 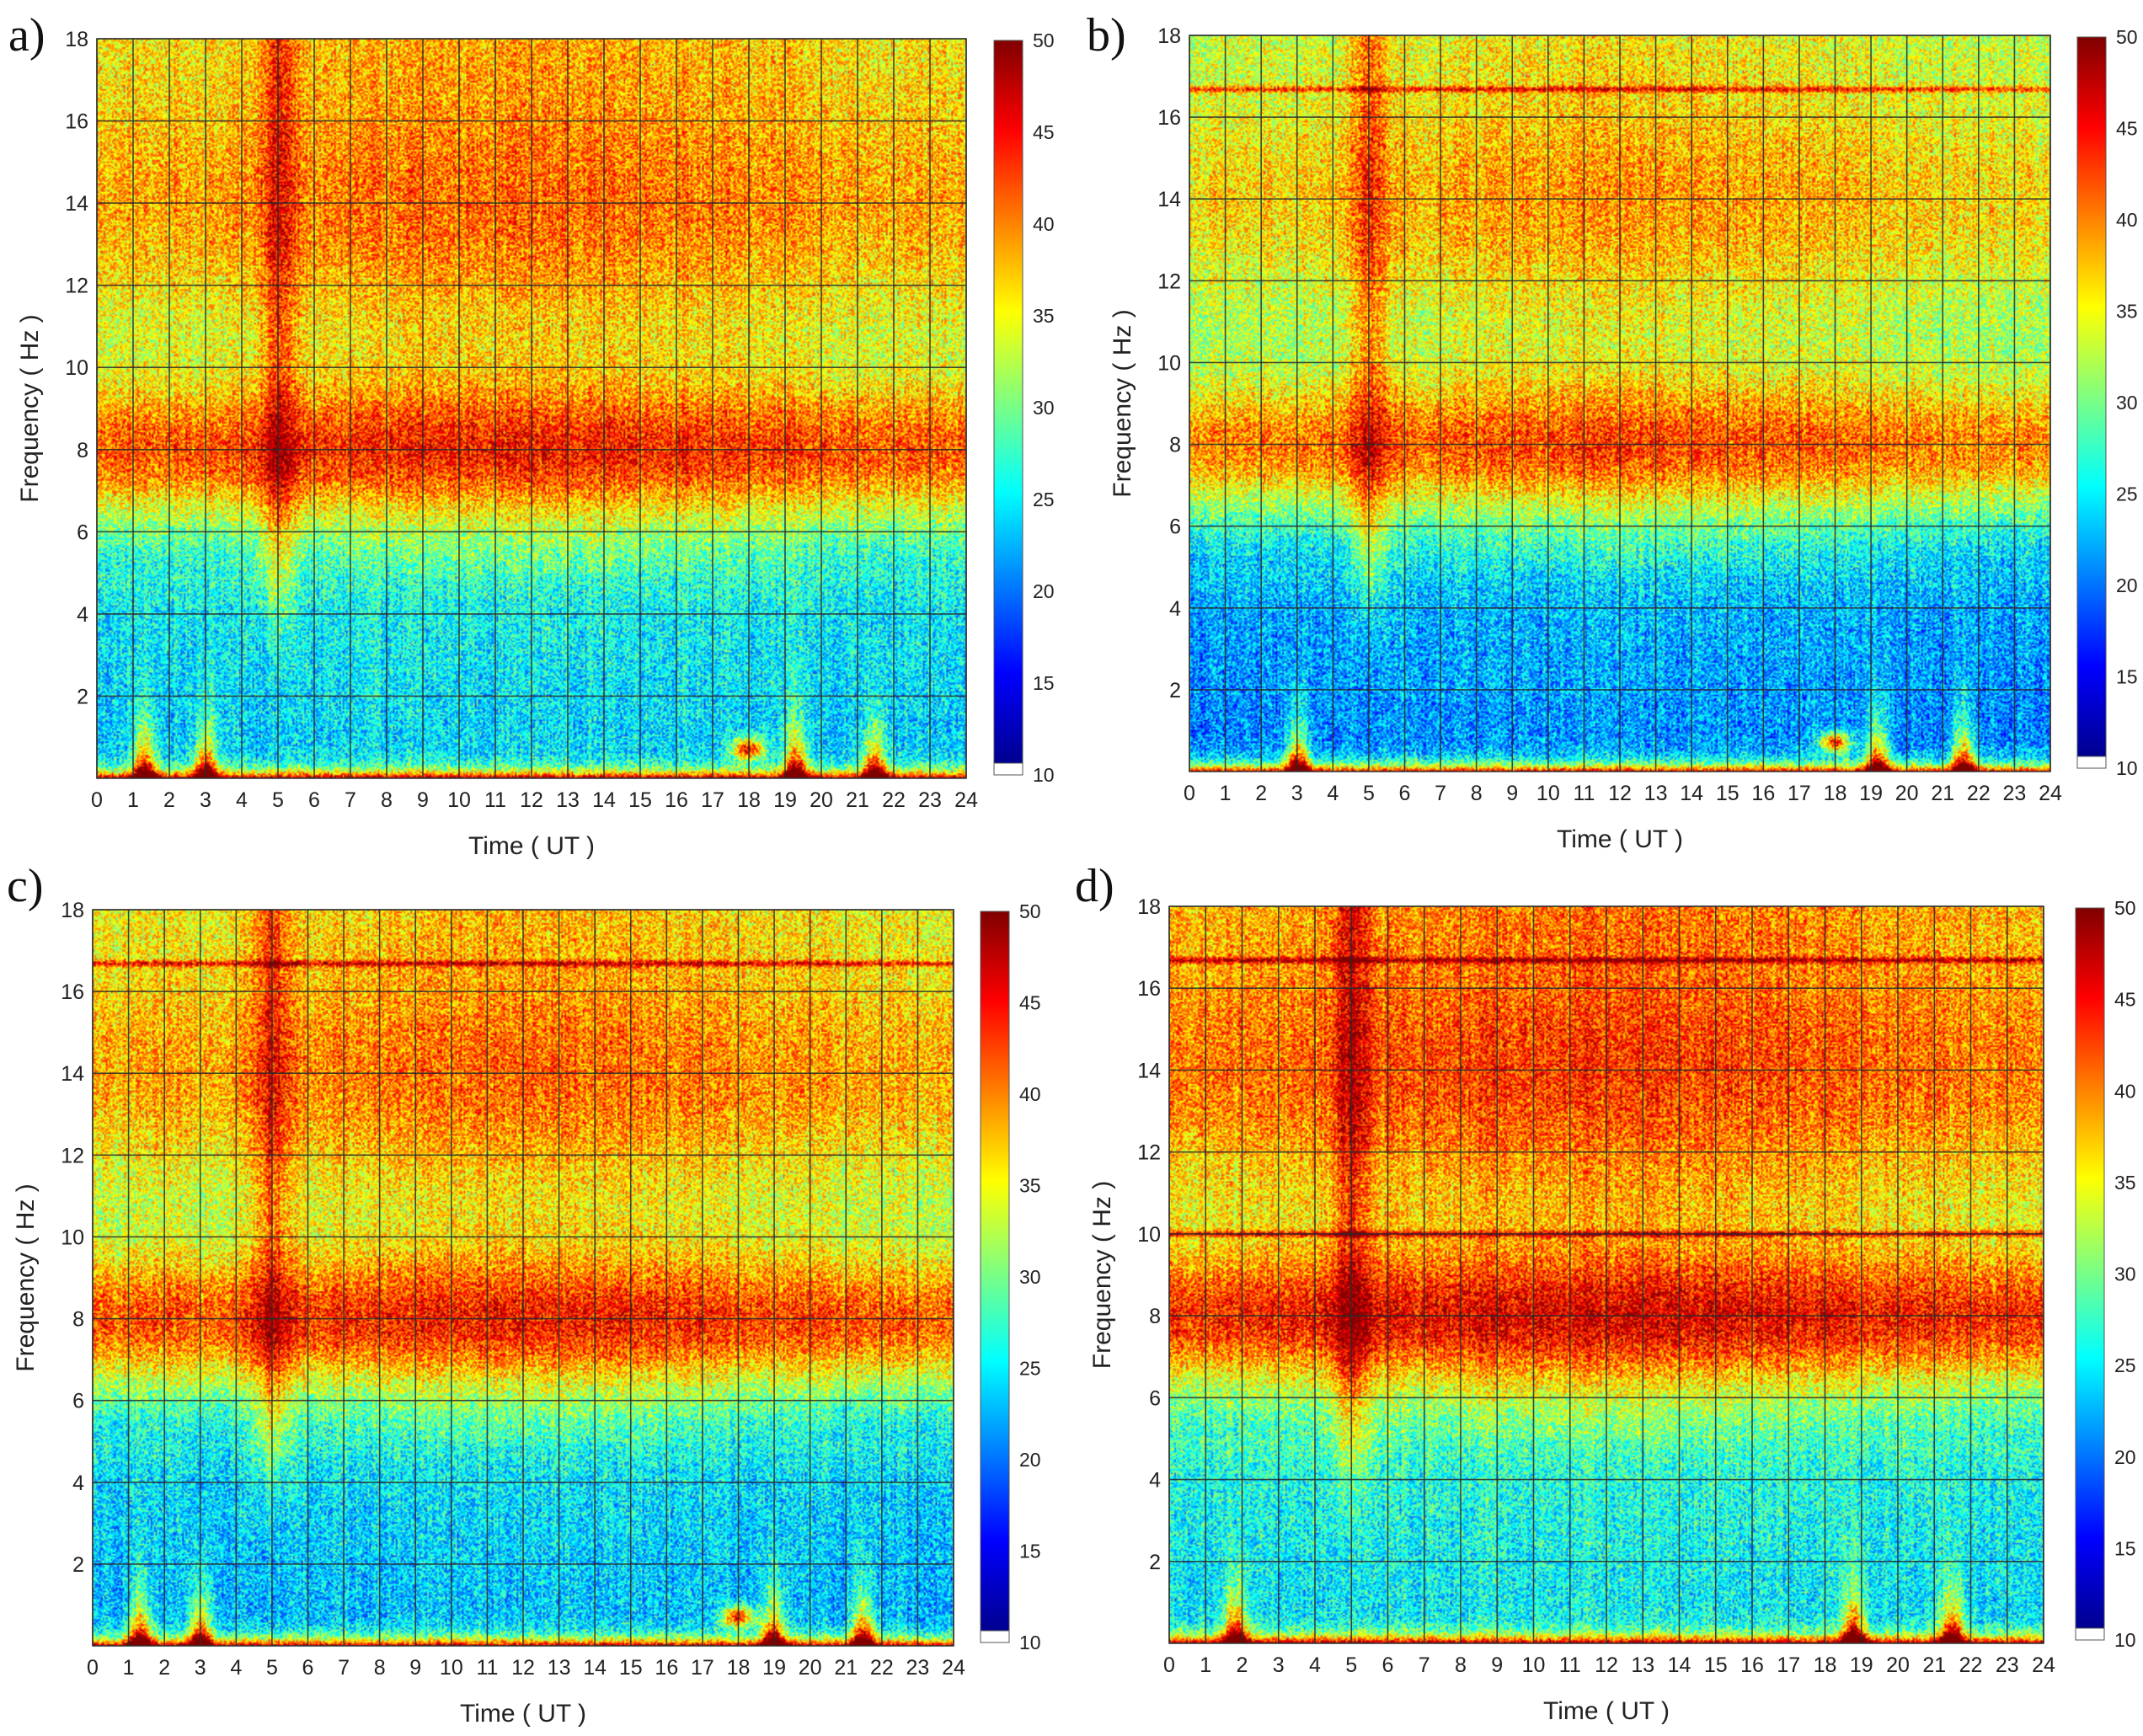 What do you see at coordinates (2007, 1665) in the screenshot?
I see `x-tick-label: 23` at bounding box center [2007, 1665].